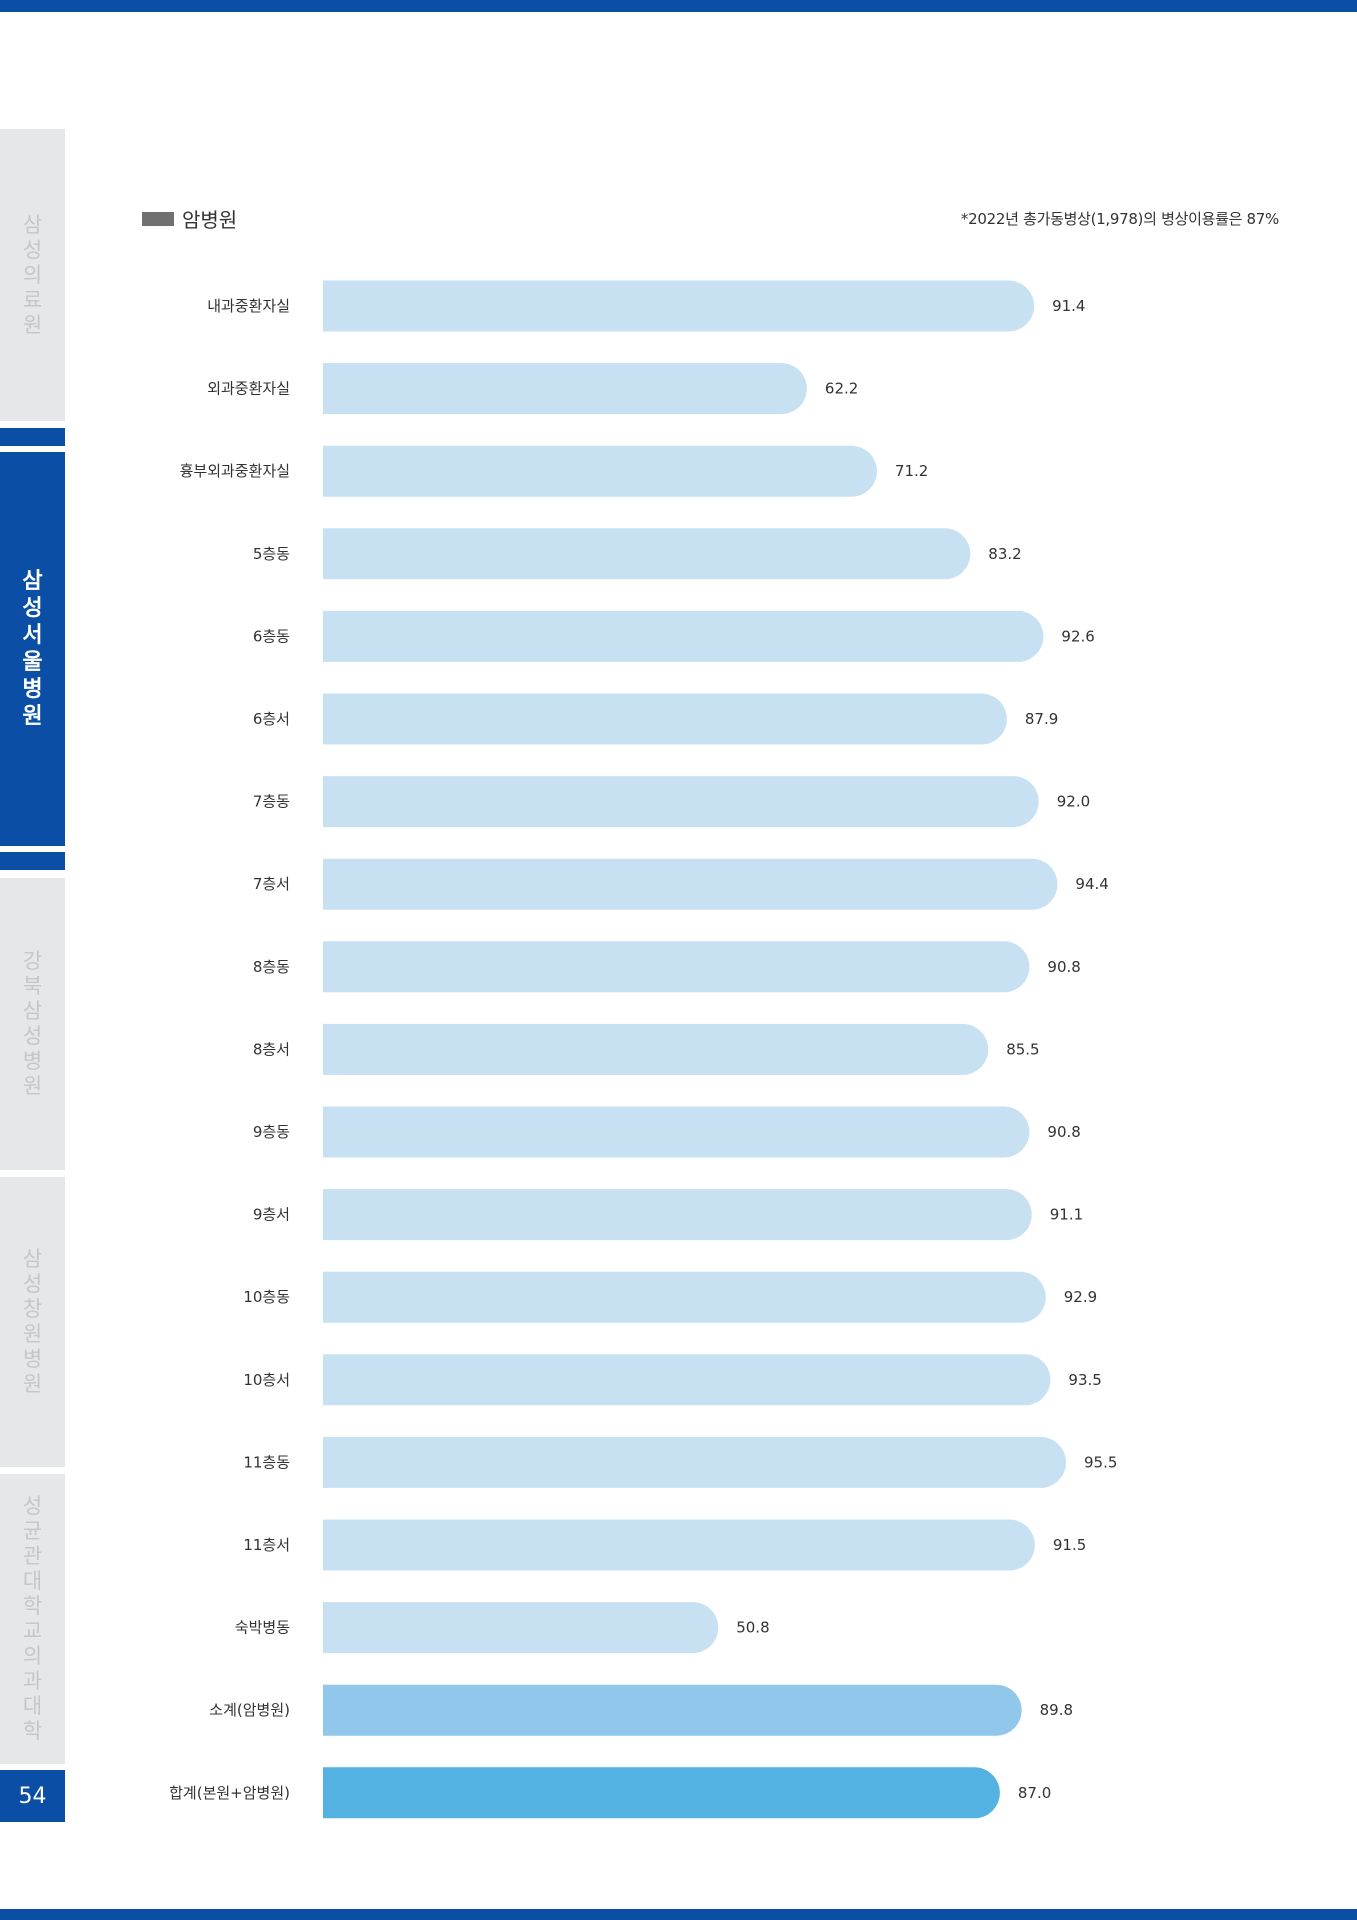  What do you see at coordinates (271, 1049) in the screenshot?
I see `category-label: 8층서` at bounding box center [271, 1049].